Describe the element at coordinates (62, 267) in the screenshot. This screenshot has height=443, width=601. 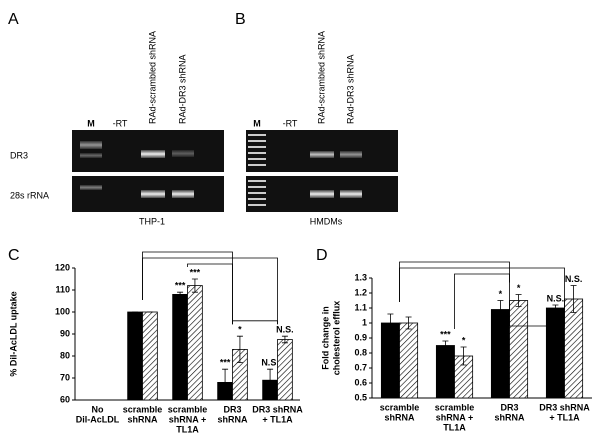
I see `y-tick-label: 120` at that location.